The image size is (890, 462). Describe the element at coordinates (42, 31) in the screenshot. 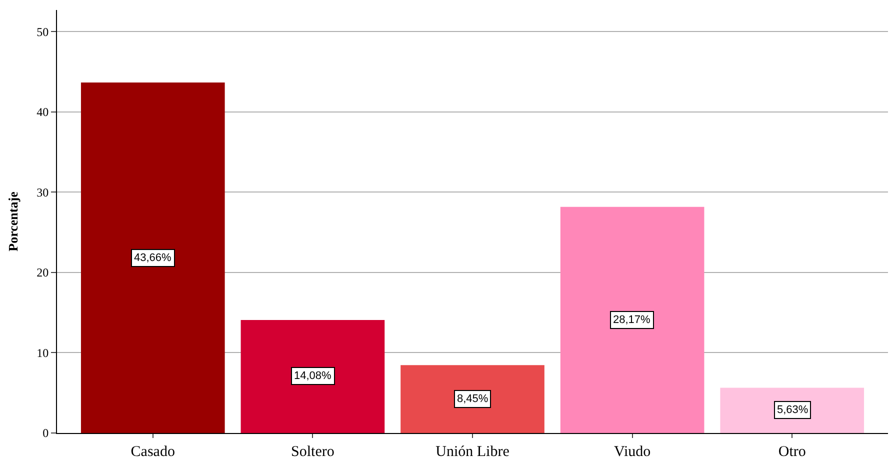

I see `y-tick-label: 50` at that location.